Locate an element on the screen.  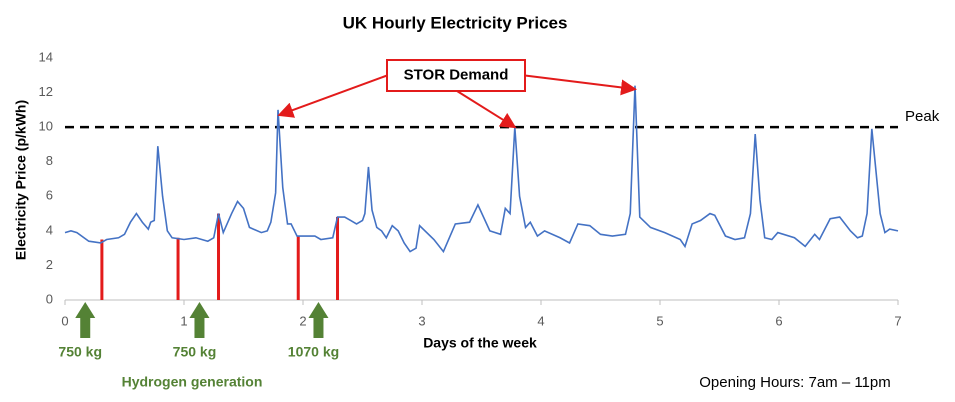
y-tick-label: 0 is located at coordinates (49, 298).